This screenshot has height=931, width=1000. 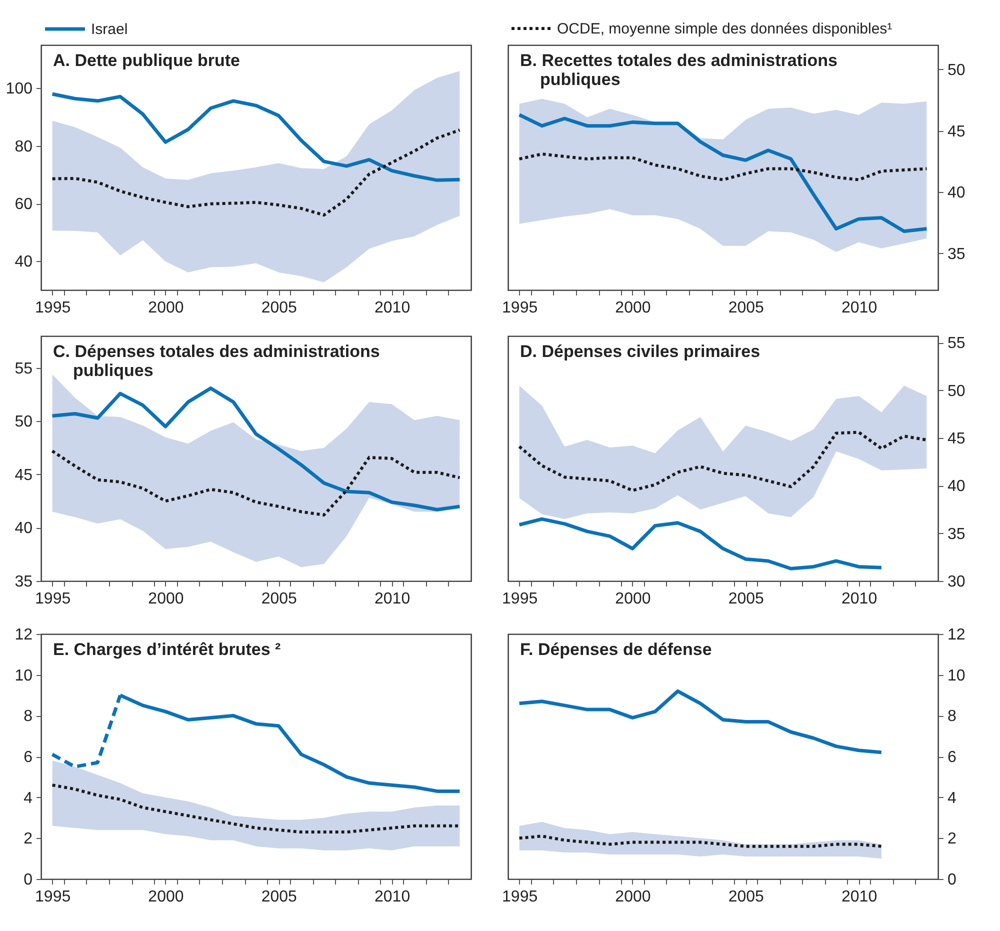 What do you see at coordinates (957, 675) in the screenshot?
I see `y2-tick-label: 10` at bounding box center [957, 675].